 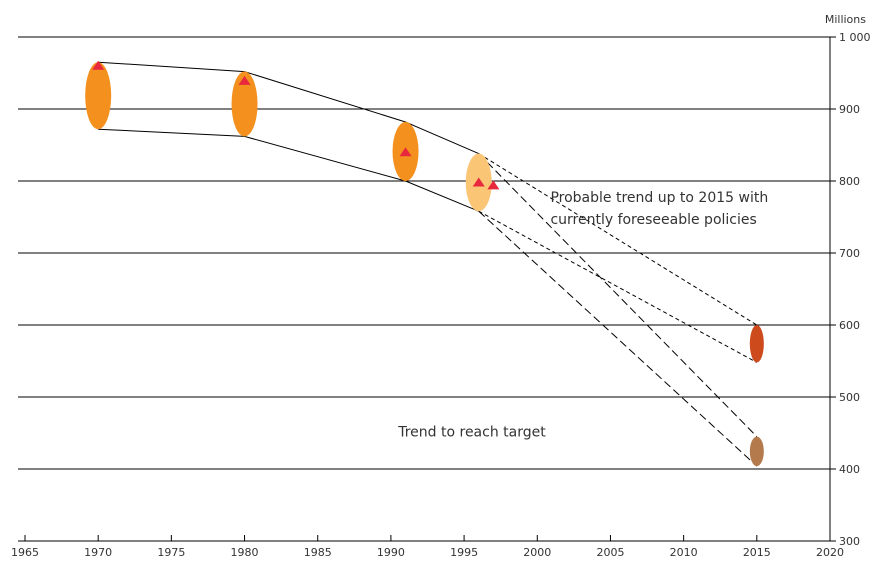 I want to click on x-tick-label: 1965, so click(x=25, y=552).